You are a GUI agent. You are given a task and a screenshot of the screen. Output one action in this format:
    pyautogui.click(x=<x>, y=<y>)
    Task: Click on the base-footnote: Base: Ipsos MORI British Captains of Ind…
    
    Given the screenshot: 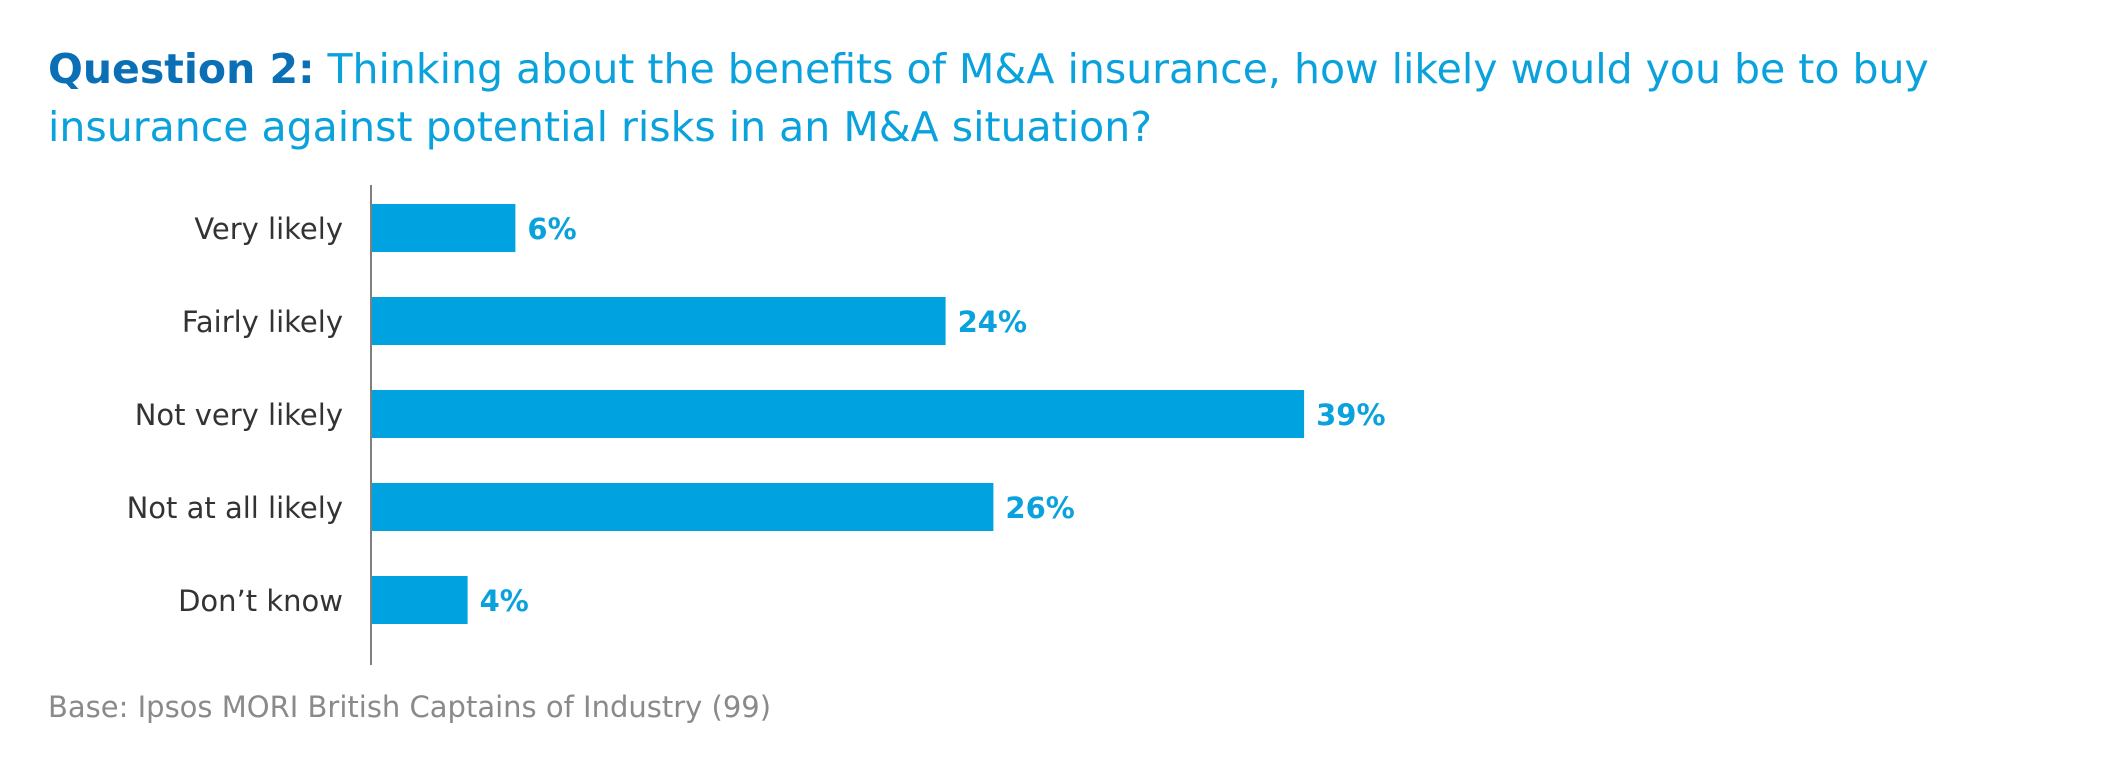 What is the action you would take?
    pyautogui.click(x=410, y=707)
    